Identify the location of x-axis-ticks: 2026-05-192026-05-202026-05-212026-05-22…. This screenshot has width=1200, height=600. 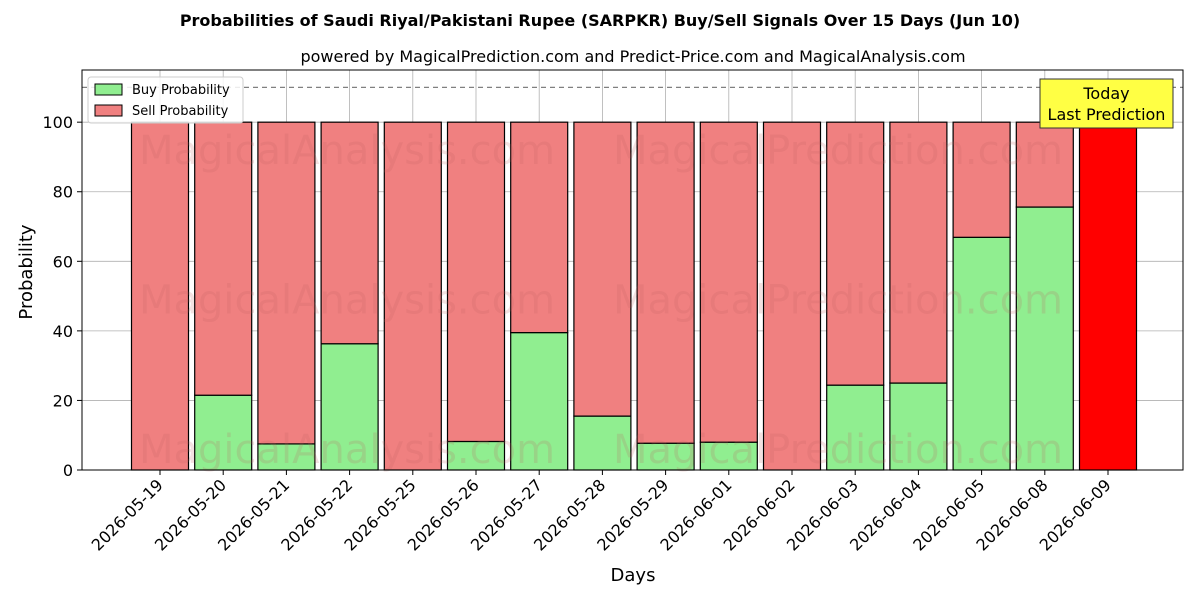
(601, 512).